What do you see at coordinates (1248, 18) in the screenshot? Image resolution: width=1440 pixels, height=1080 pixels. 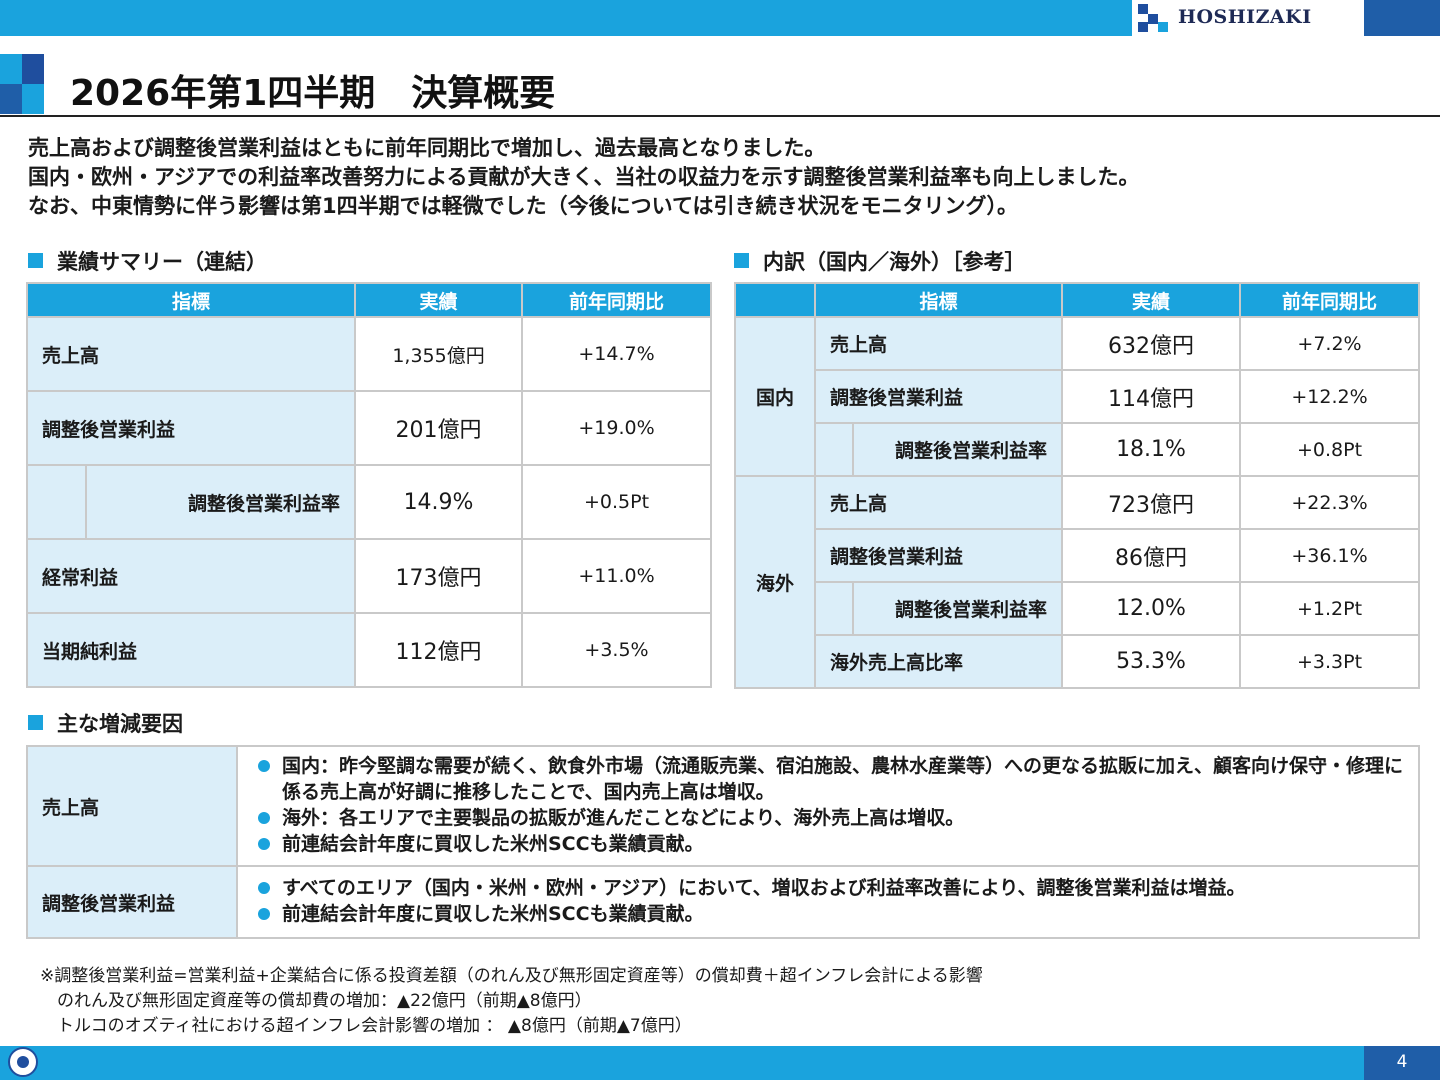 I see `brand-logo: HOSHIZAKI` at bounding box center [1248, 18].